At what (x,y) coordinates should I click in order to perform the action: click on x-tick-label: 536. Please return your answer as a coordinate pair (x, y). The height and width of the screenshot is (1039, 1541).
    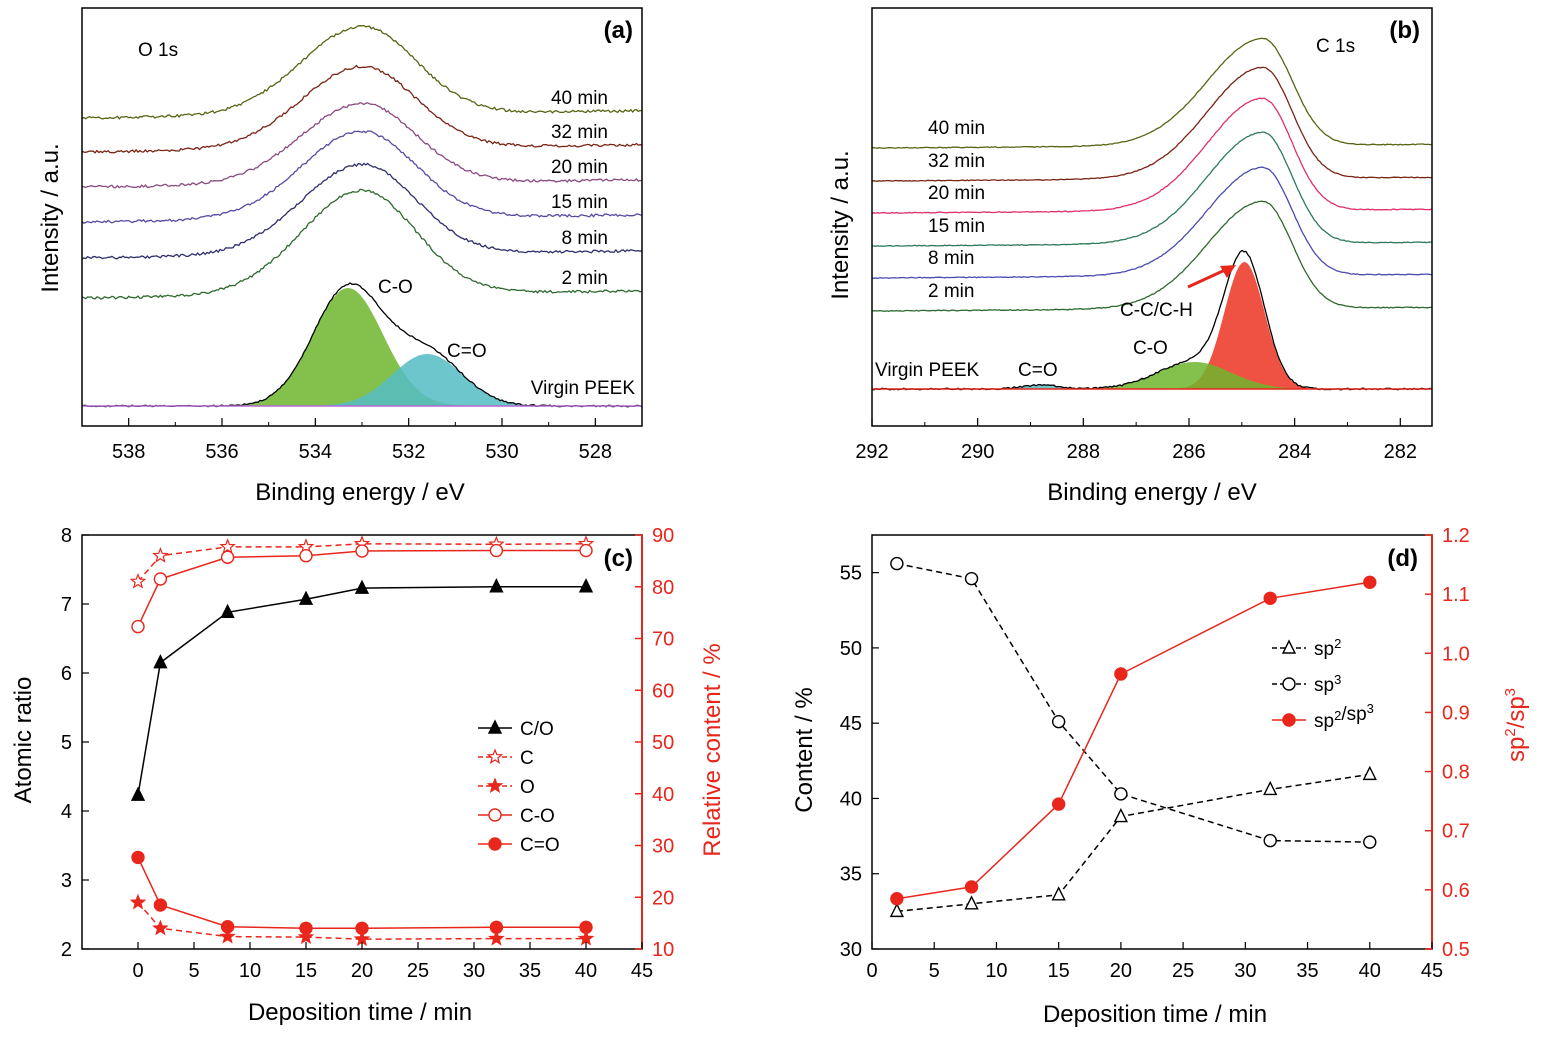
    Looking at the image, I should click on (221, 452).